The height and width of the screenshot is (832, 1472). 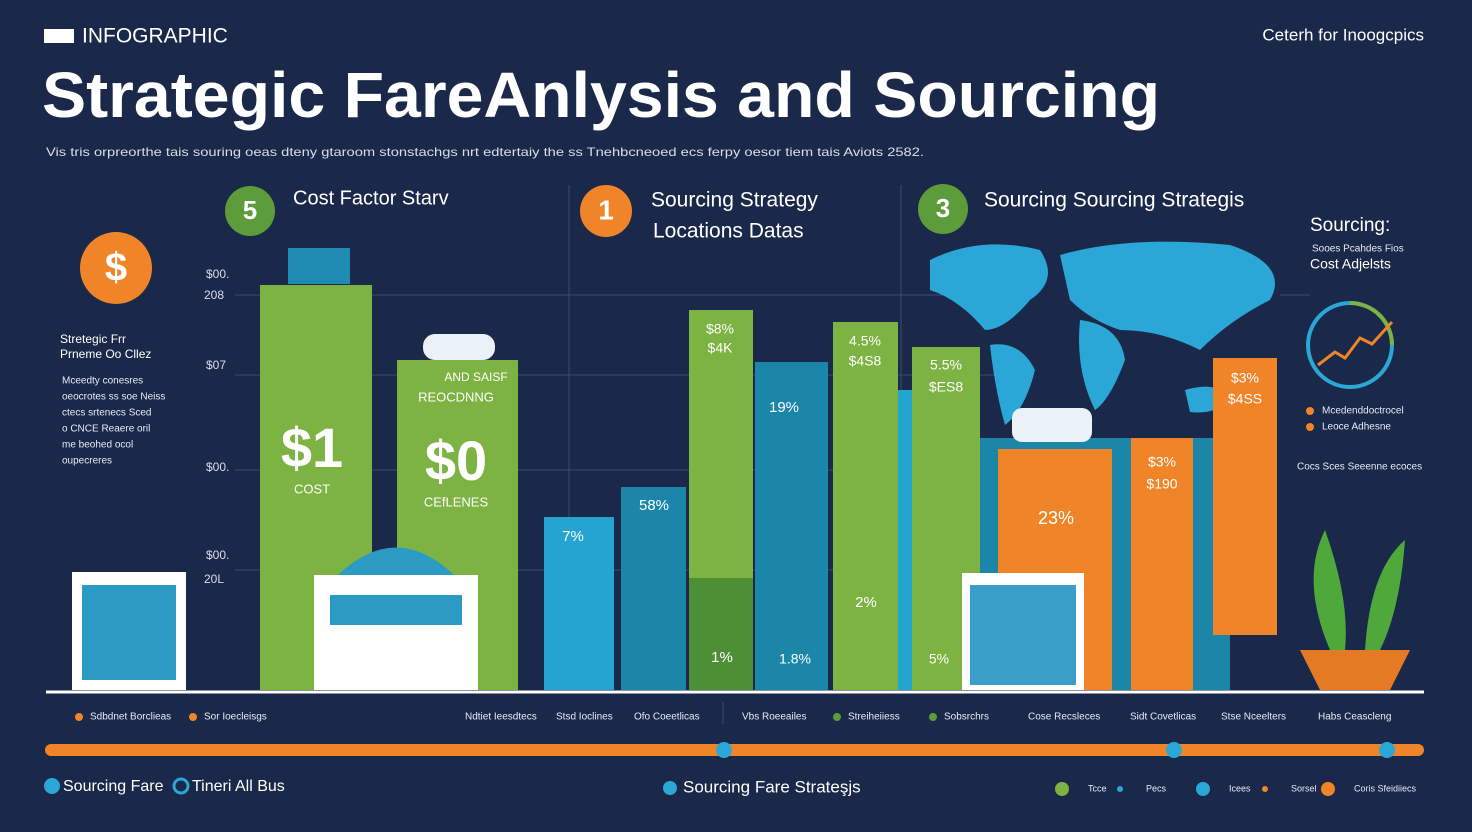 I want to click on legend-label: Sdbdnet Borclieas, so click(x=130, y=717).